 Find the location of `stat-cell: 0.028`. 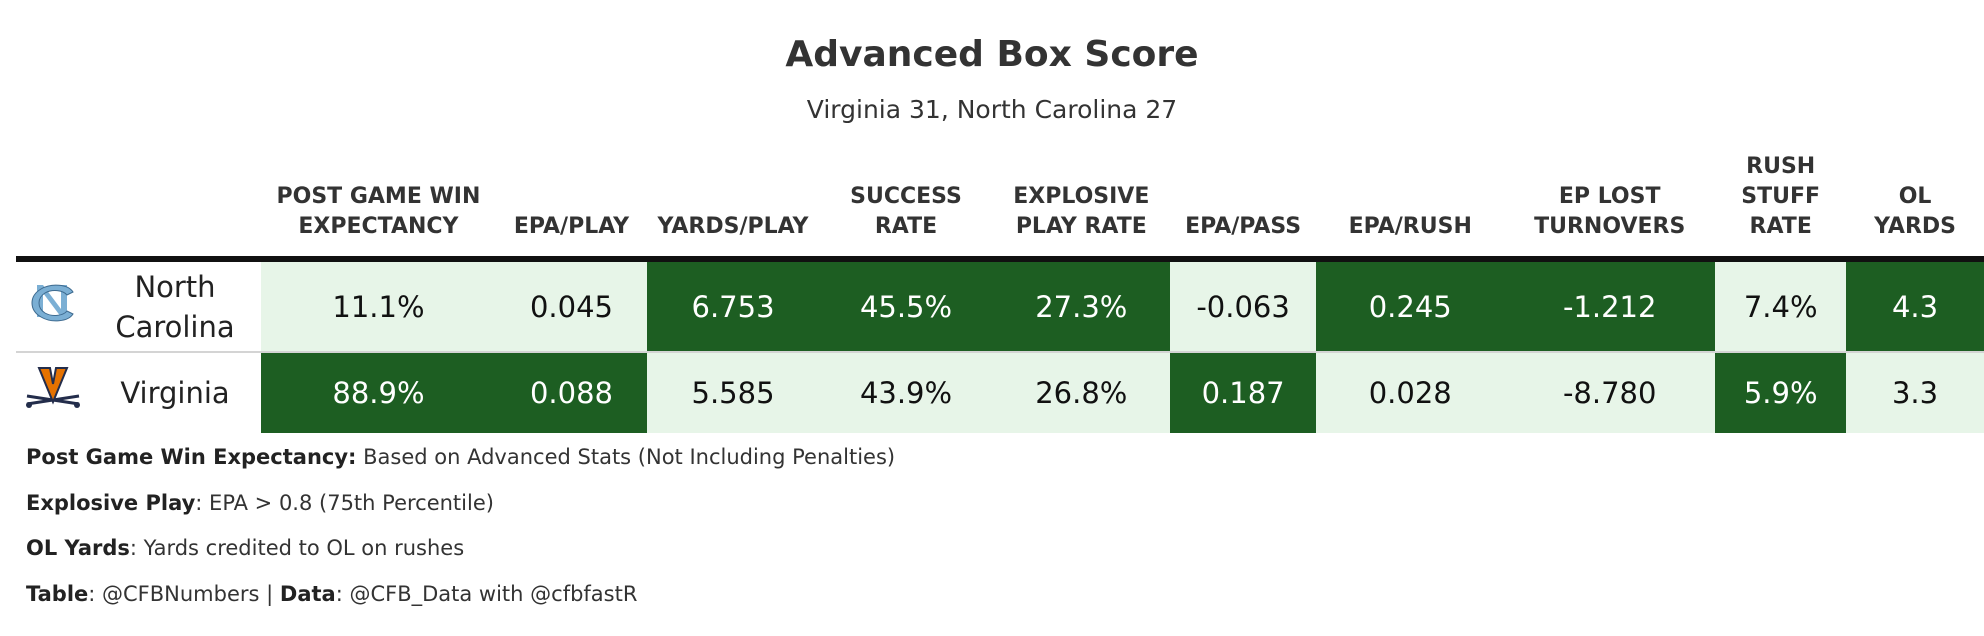

stat-cell: 0.028 is located at coordinates (1410, 392).